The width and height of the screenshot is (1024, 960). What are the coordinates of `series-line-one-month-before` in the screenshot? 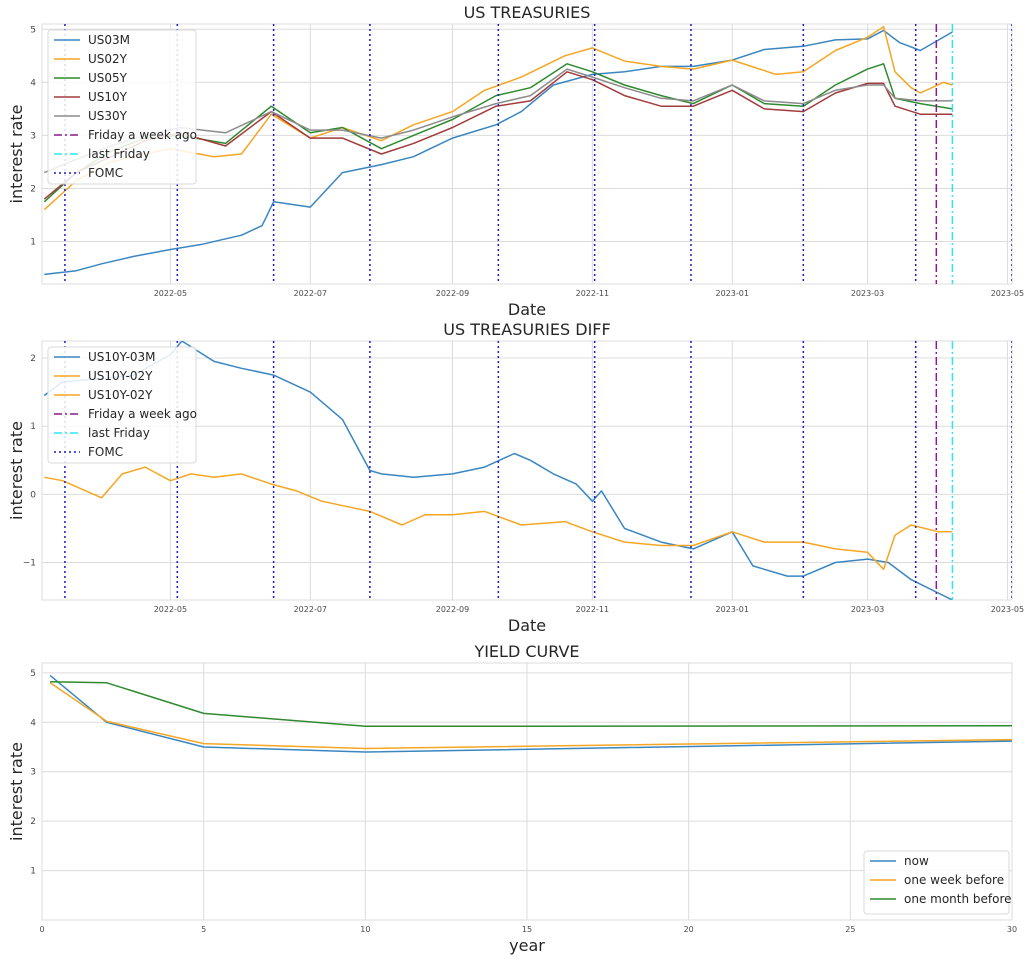 It's located at (531, 704).